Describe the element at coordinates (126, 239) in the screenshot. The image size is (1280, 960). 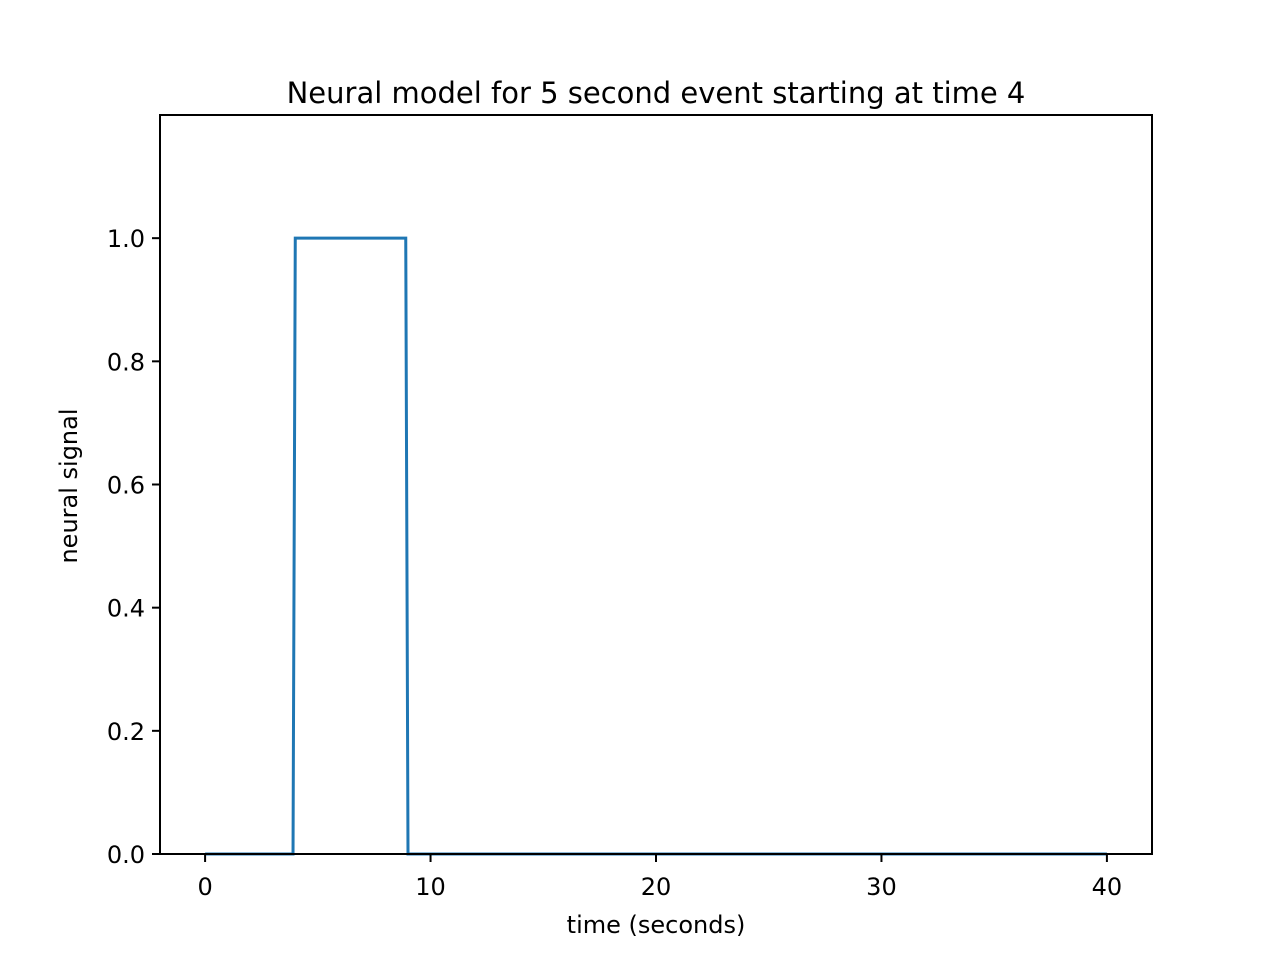
I see `y-tick-label: 1.0` at that location.